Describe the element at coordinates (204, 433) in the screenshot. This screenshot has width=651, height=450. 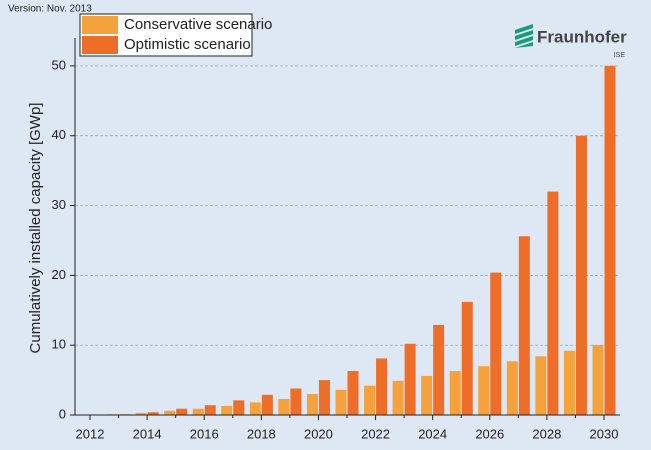
I see `x-tick-label: 2016` at that location.